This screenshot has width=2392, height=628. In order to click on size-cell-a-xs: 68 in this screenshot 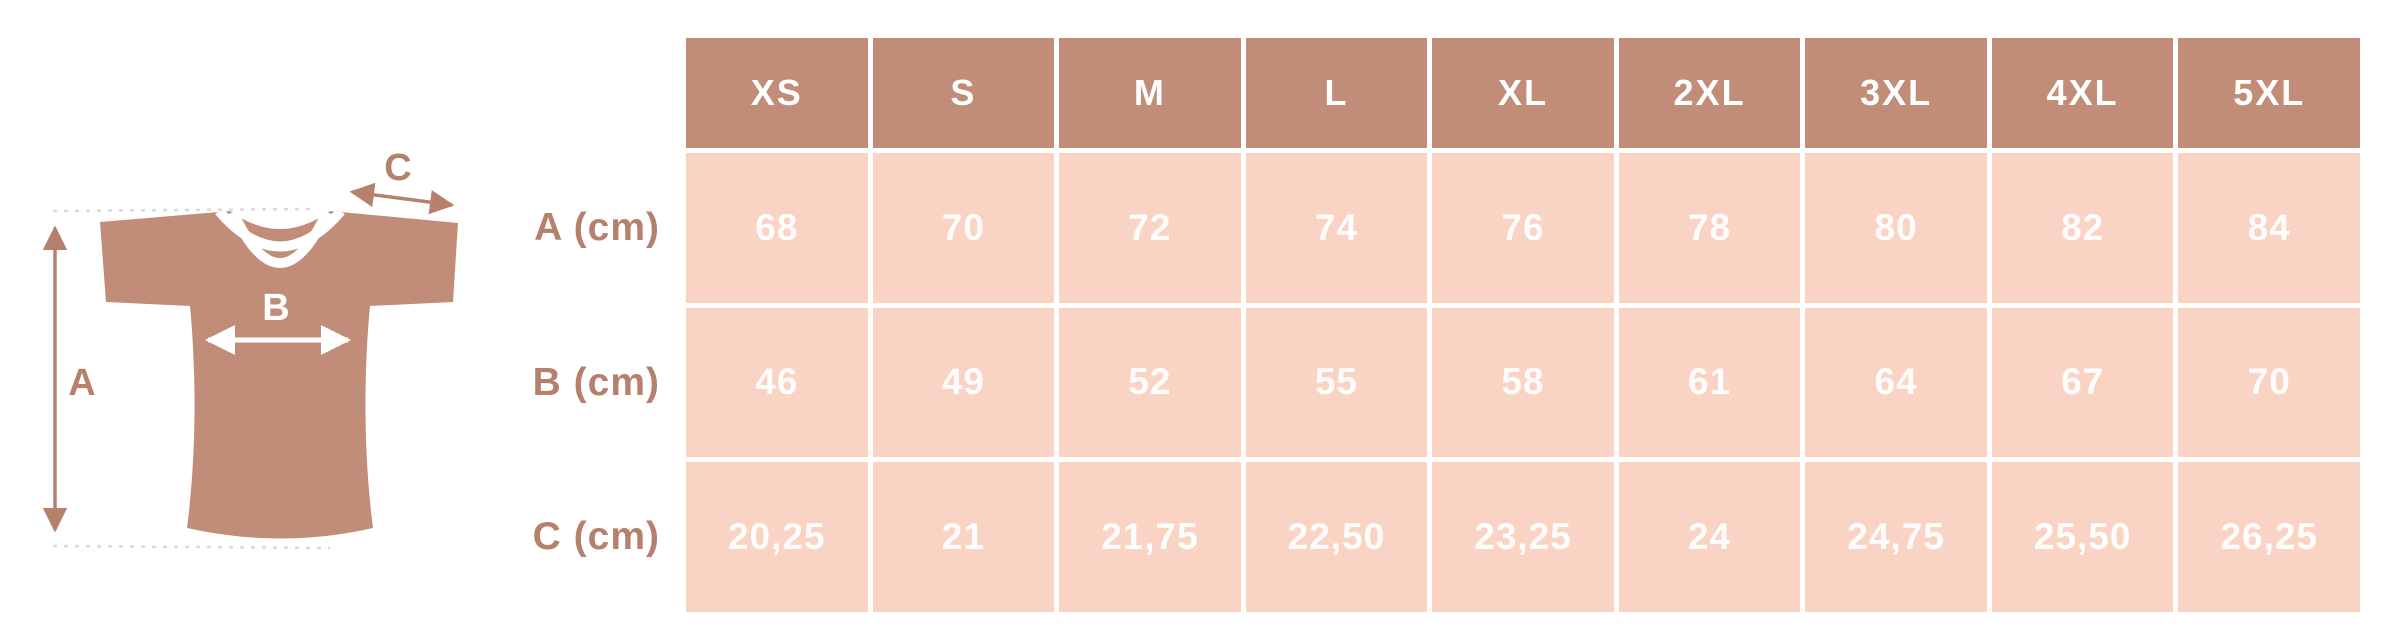, I will do `click(777, 228)`.